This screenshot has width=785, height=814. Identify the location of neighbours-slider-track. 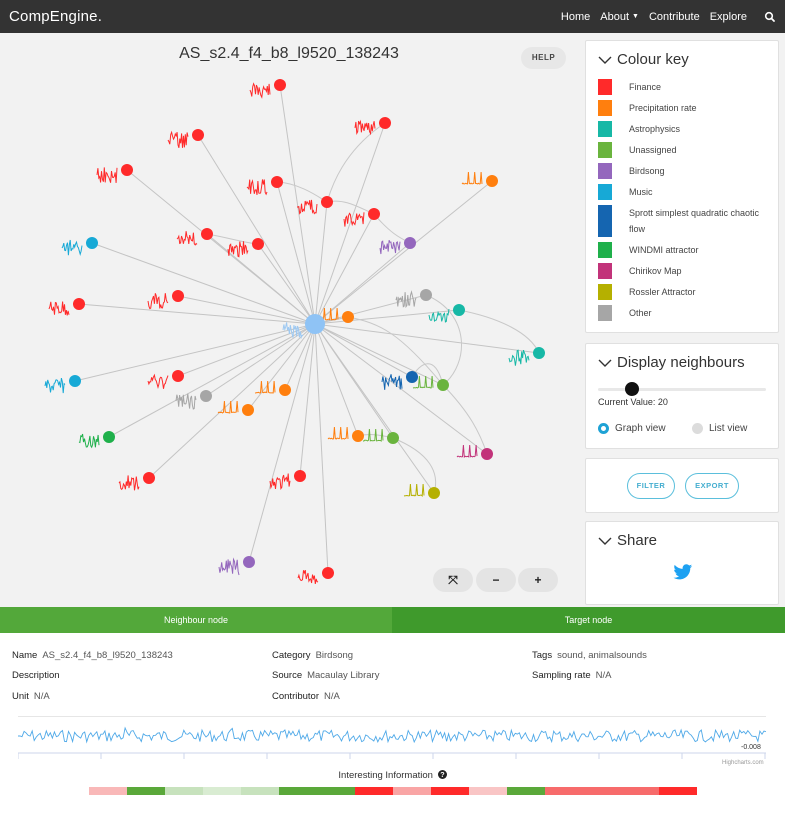
(682, 389).